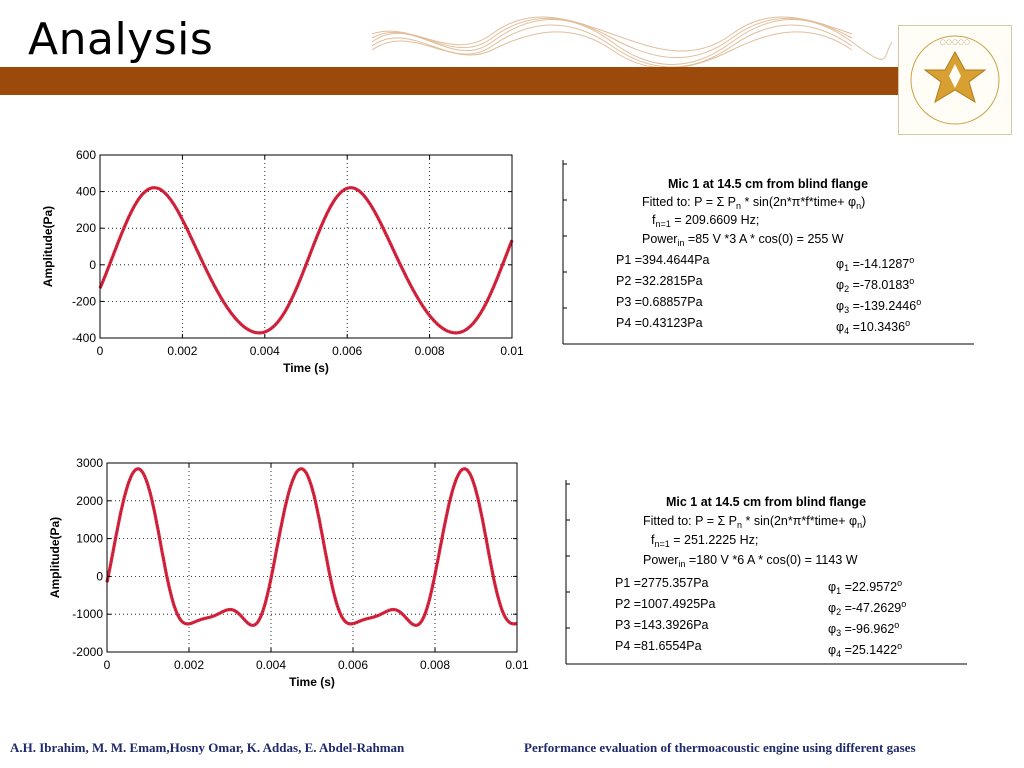  I want to click on chart2-x-tick-label: 0.01, so click(517, 665).